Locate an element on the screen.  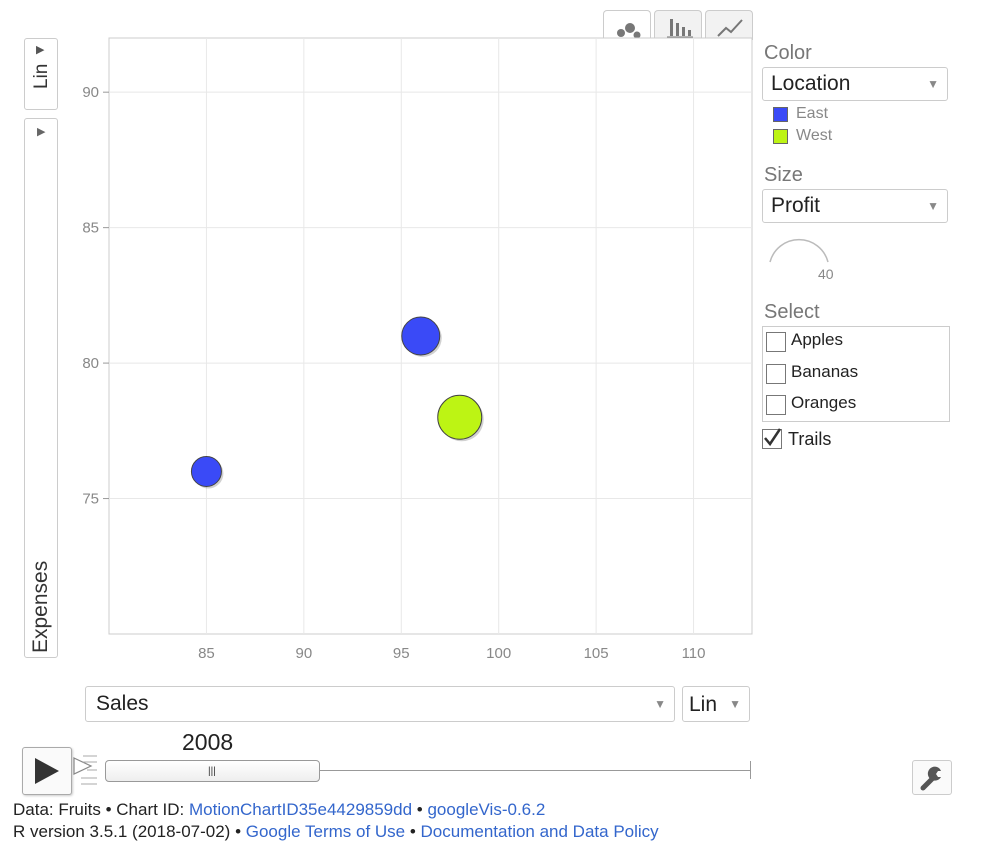
legend-label: West is located at coordinates (814, 135).